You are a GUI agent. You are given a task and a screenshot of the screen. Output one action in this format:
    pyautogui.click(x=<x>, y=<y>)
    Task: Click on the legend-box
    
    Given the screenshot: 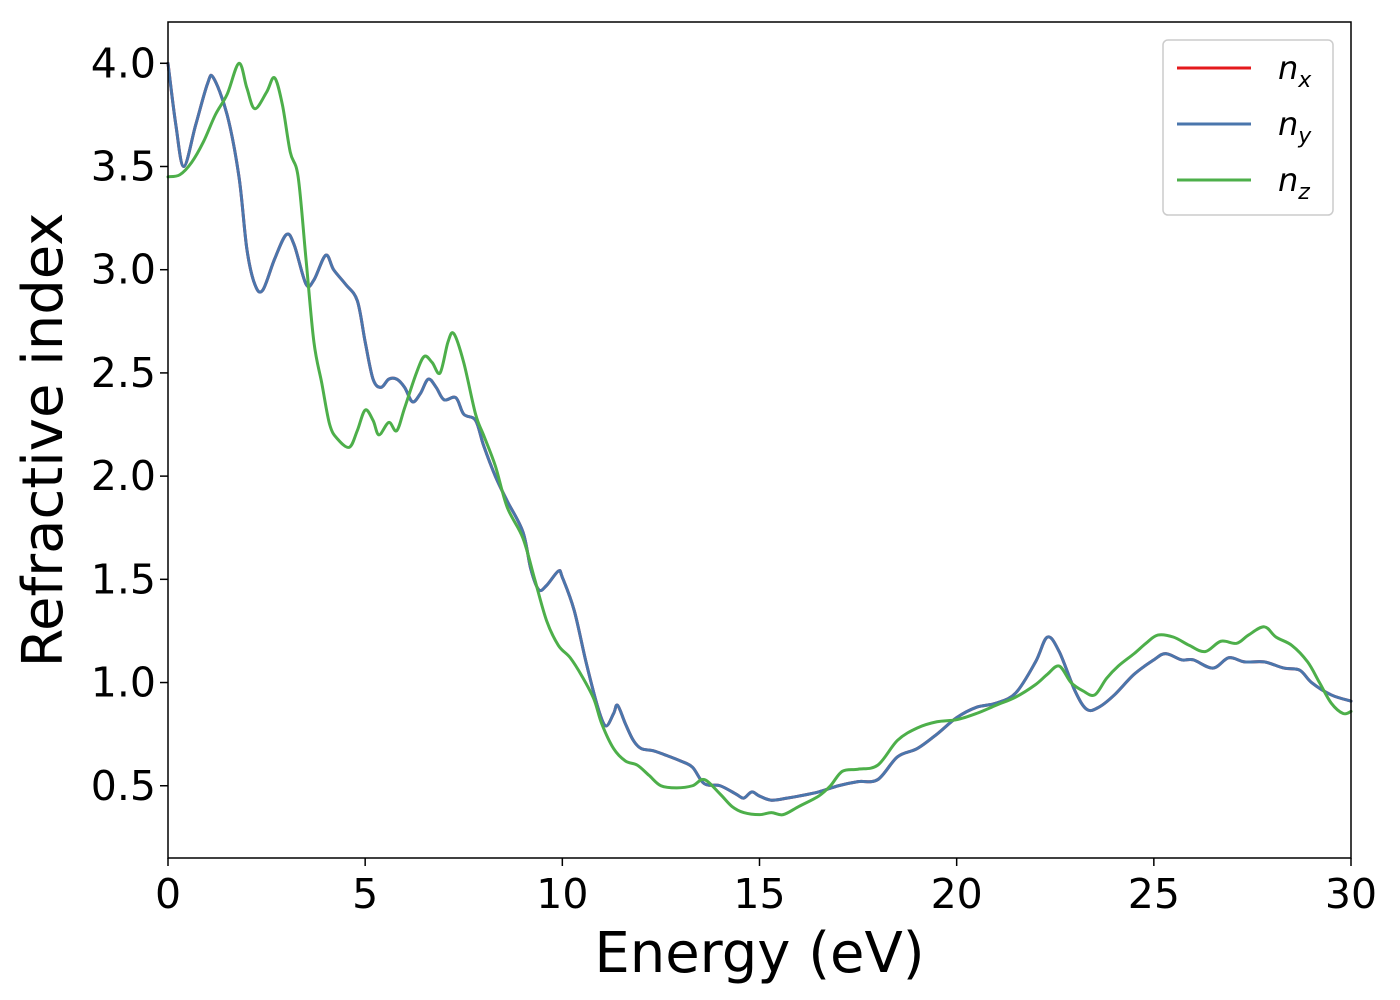 What is the action you would take?
    pyautogui.click(x=1248, y=127)
    